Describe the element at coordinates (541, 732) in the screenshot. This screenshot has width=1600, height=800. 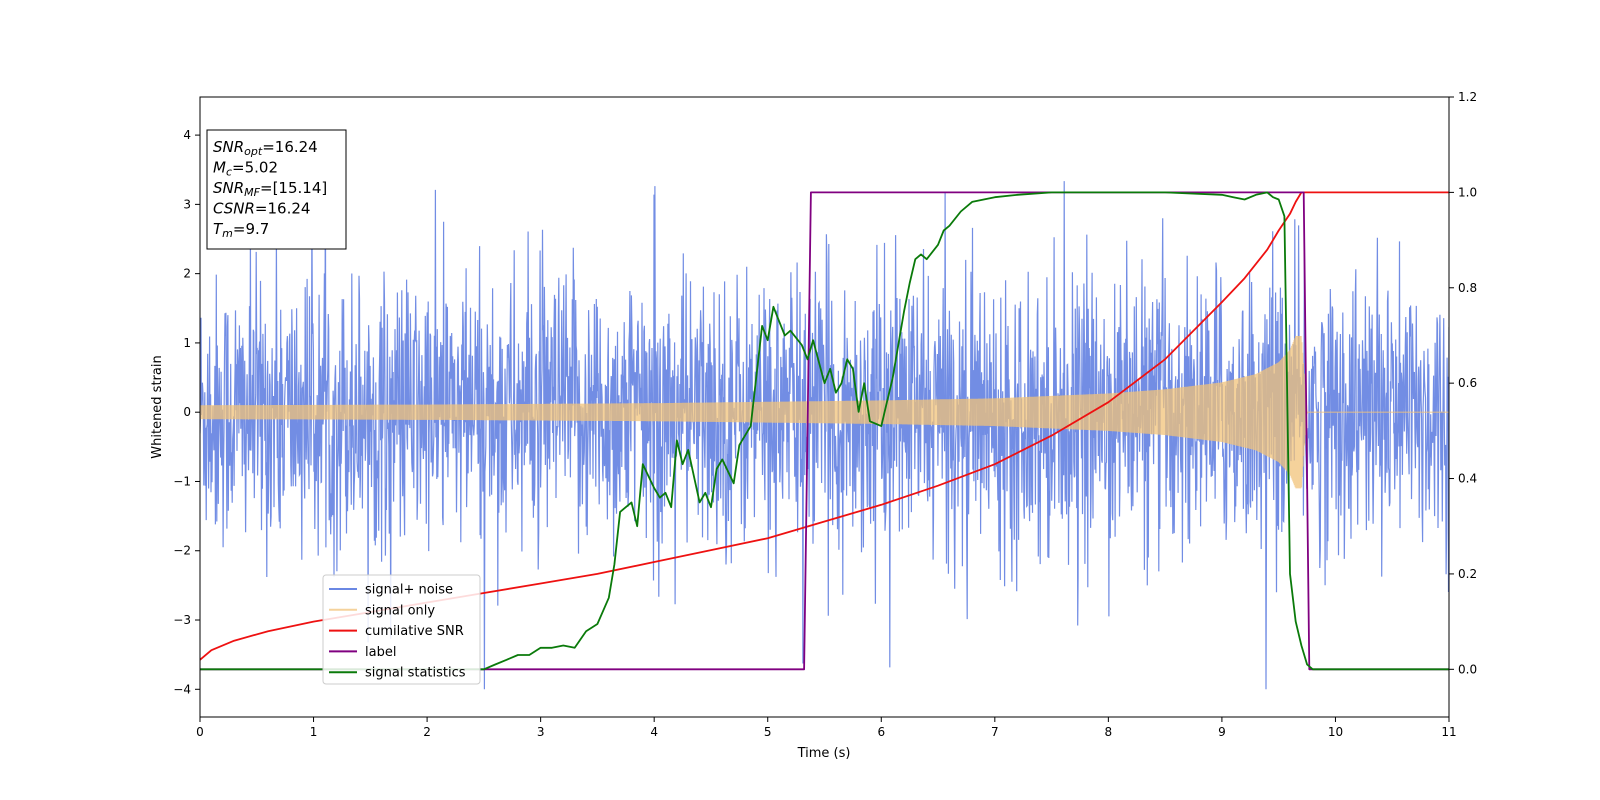
I see `x-tick-label: 3` at that location.